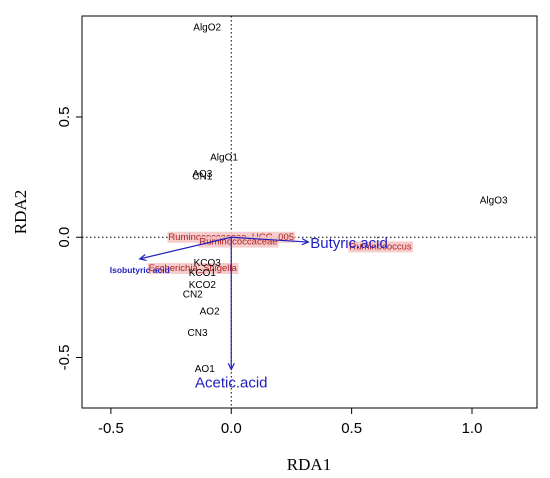 This screenshot has width=550, height=478. I want to click on site-label: AO3, so click(202, 174).